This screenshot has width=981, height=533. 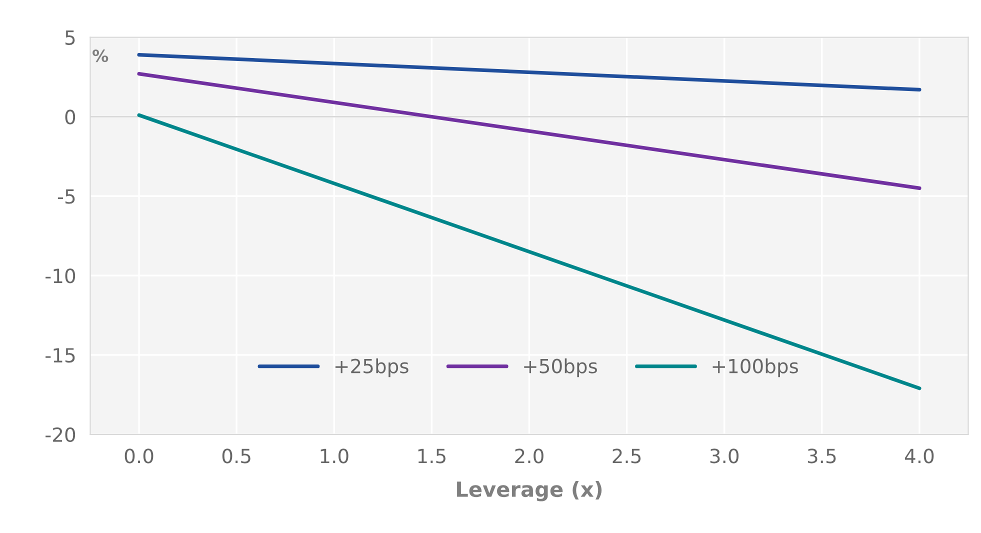 I want to click on x-tick-label: 1.0, so click(x=334, y=456).